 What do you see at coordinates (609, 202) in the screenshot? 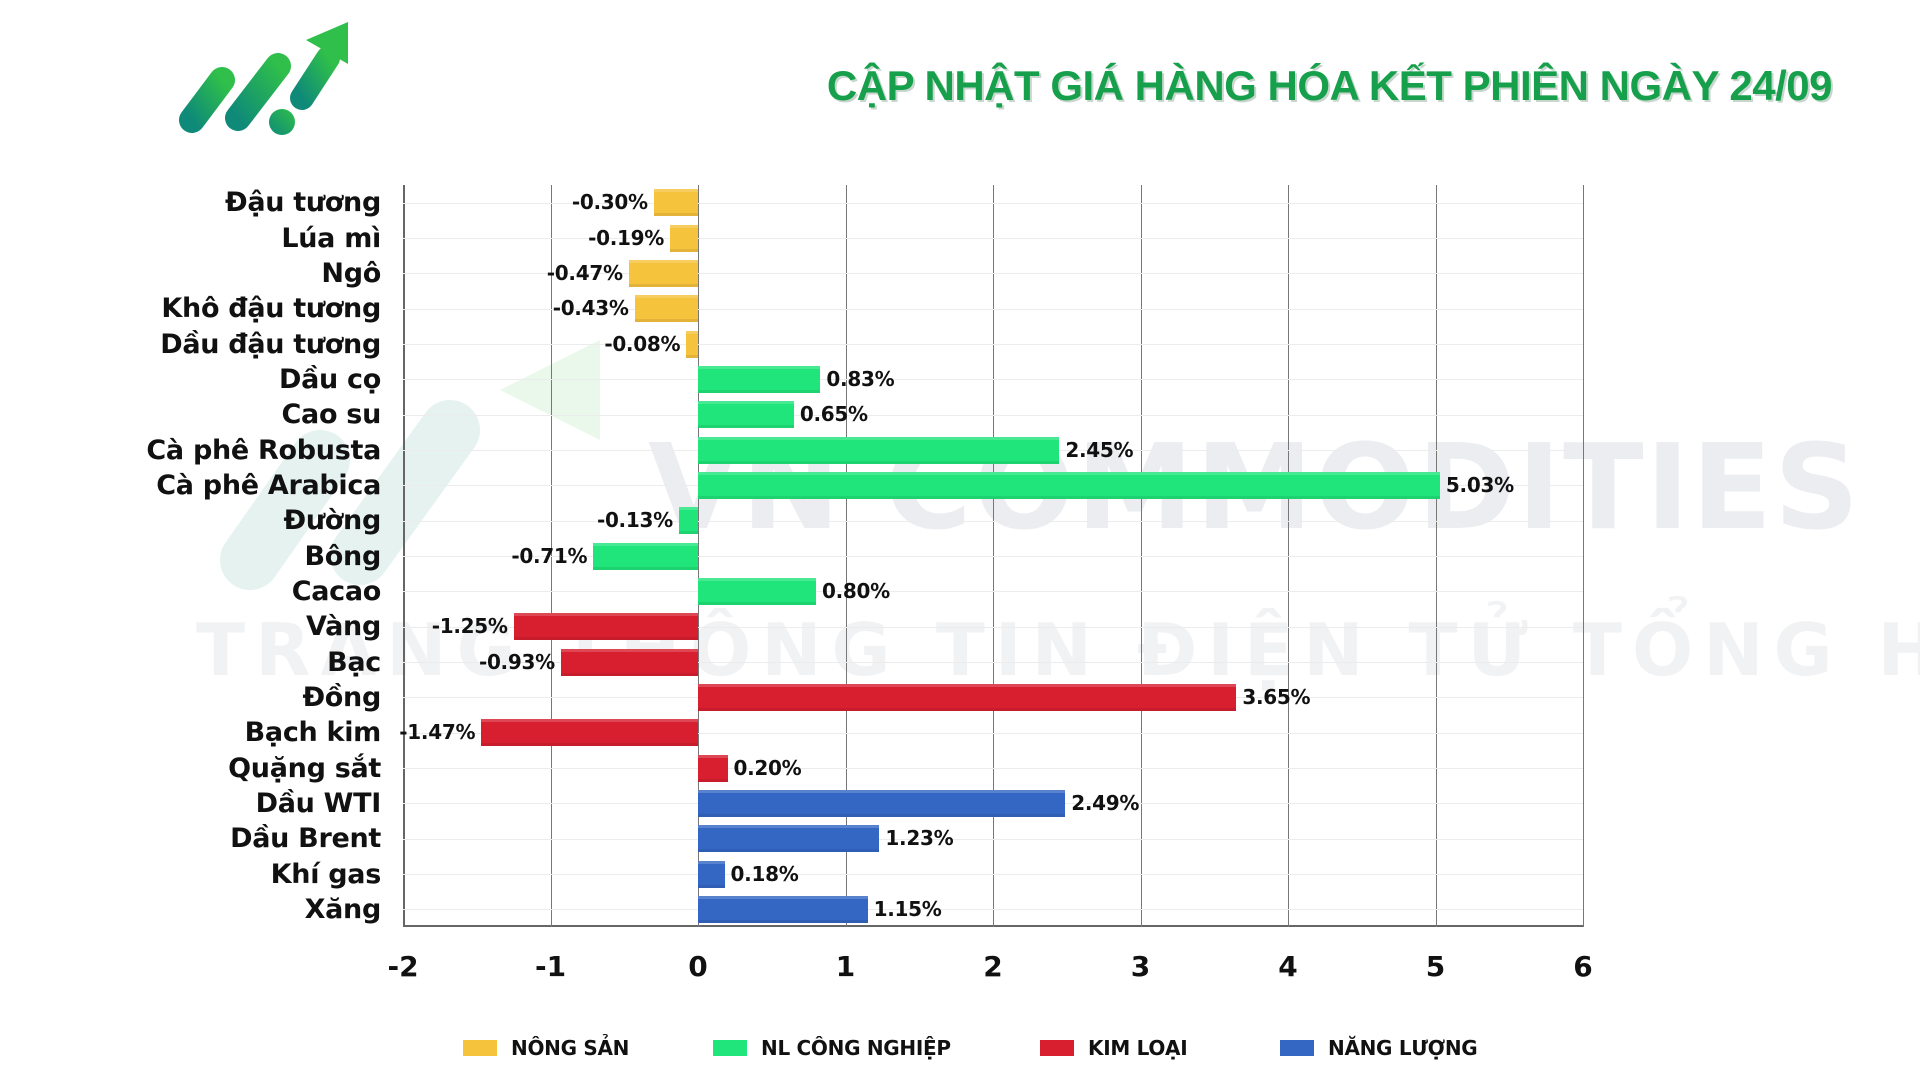
I see `bar-value-label: -0.30%` at bounding box center [609, 202].